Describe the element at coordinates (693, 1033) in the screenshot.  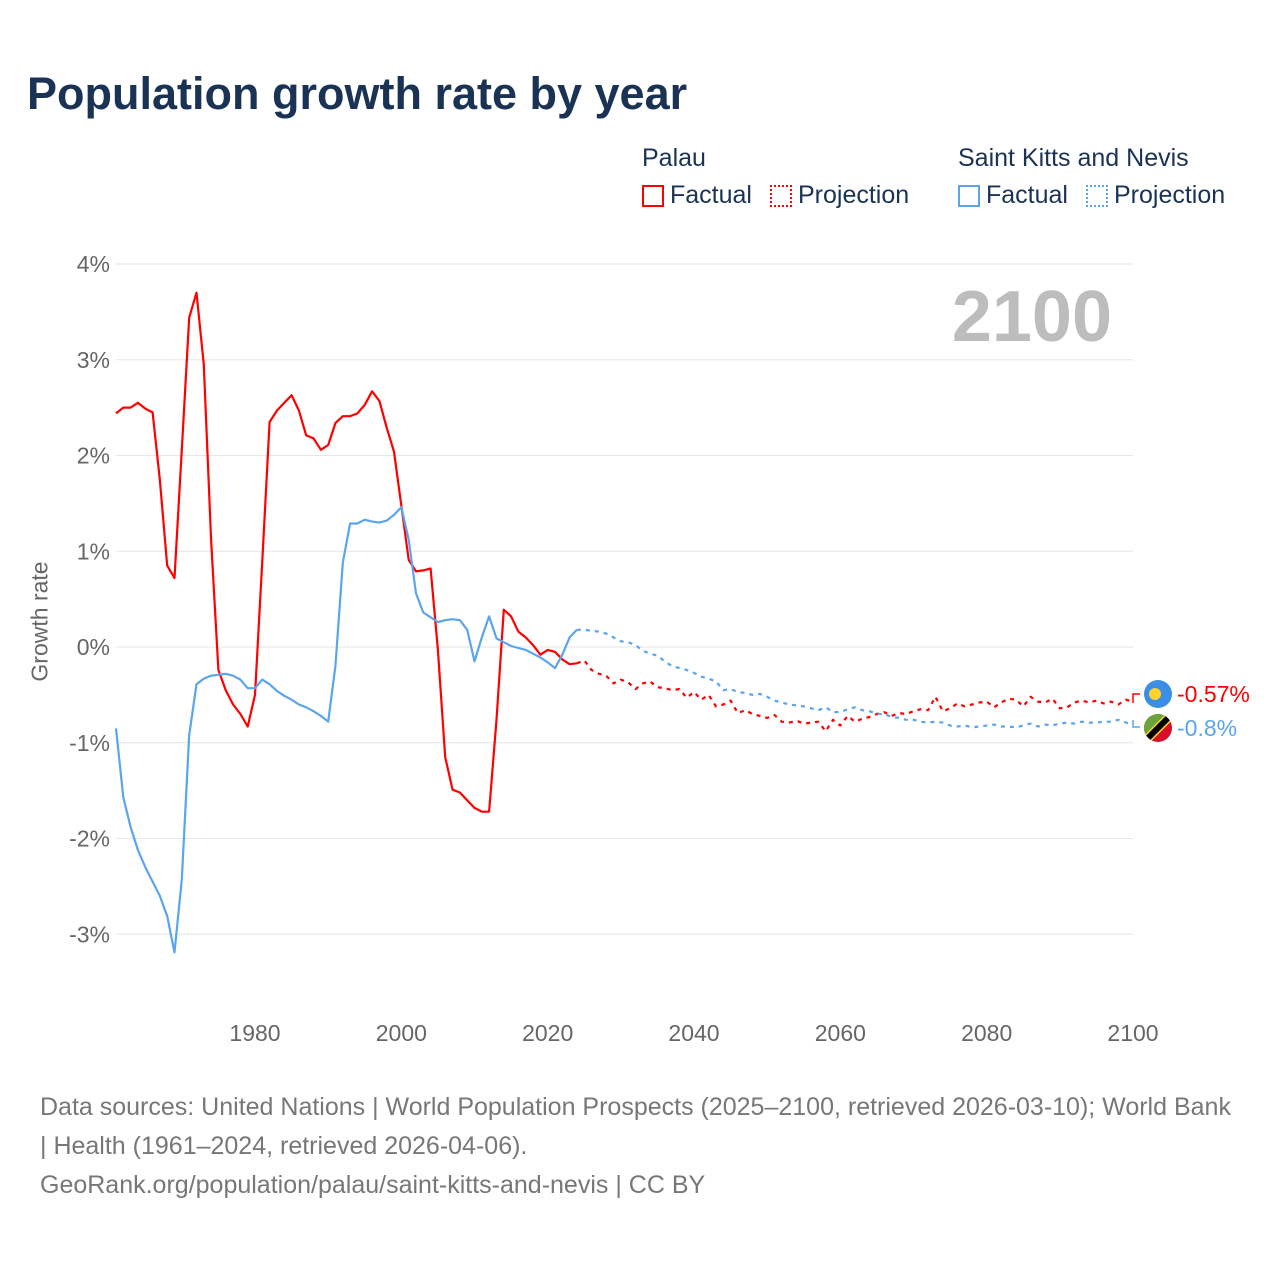
I see `x-tick-label: 2040` at that location.